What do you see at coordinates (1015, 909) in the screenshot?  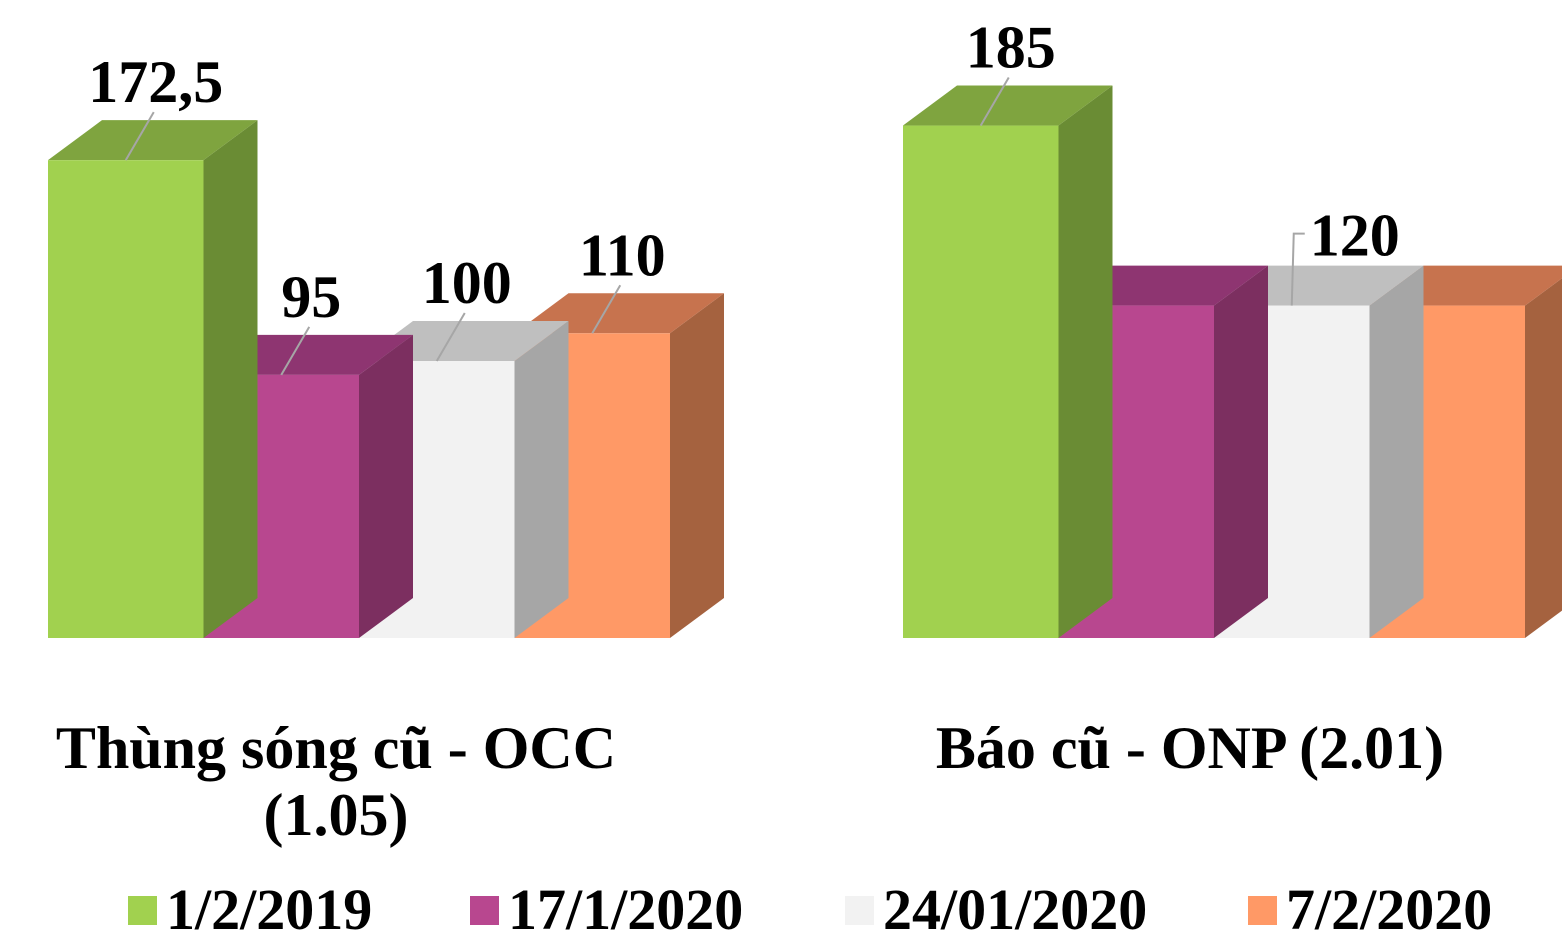 I see `legend-label-3: 24/01/2020` at bounding box center [1015, 909].